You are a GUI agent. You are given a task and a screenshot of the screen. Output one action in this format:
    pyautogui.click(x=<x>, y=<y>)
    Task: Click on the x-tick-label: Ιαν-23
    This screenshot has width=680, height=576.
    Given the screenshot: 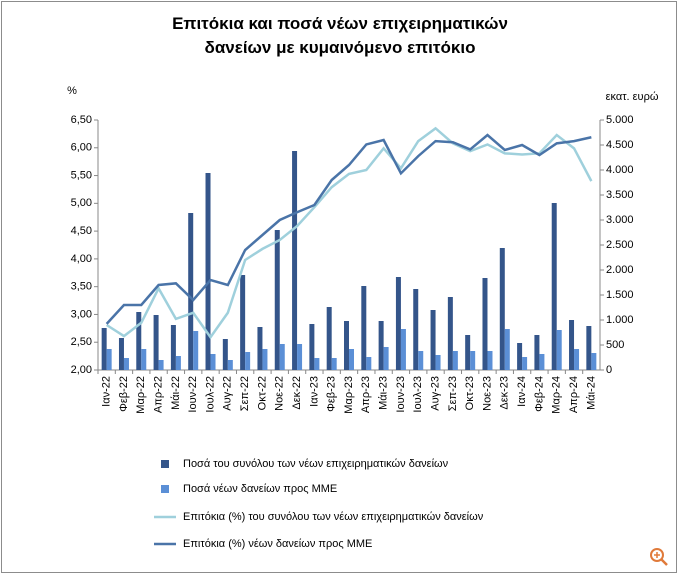 What is the action you would take?
    pyautogui.click(x=314, y=391)
    